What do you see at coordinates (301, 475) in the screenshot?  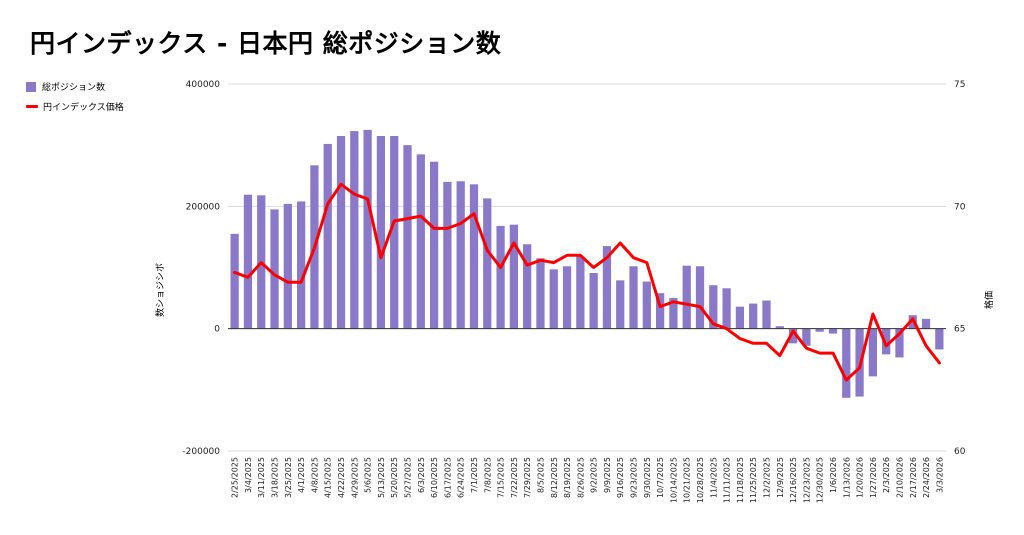 I see `x-tick-label: 4/1/2025` at bounding box center [301, 475].